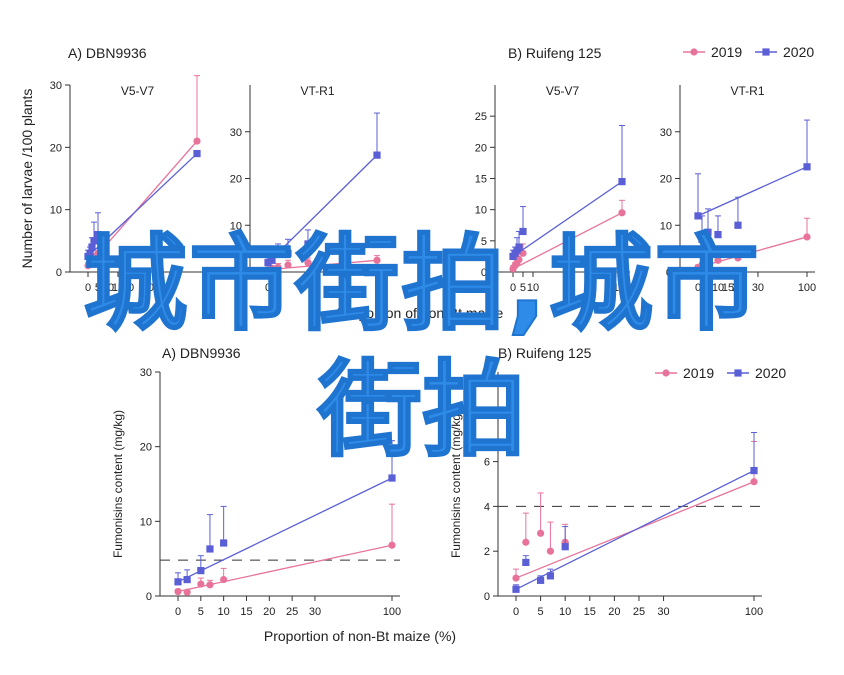 The image size is (844, 675). Describe the element at coordinates (481, 180) in the screenshot. I see `y-tick-label: 15` at that location.